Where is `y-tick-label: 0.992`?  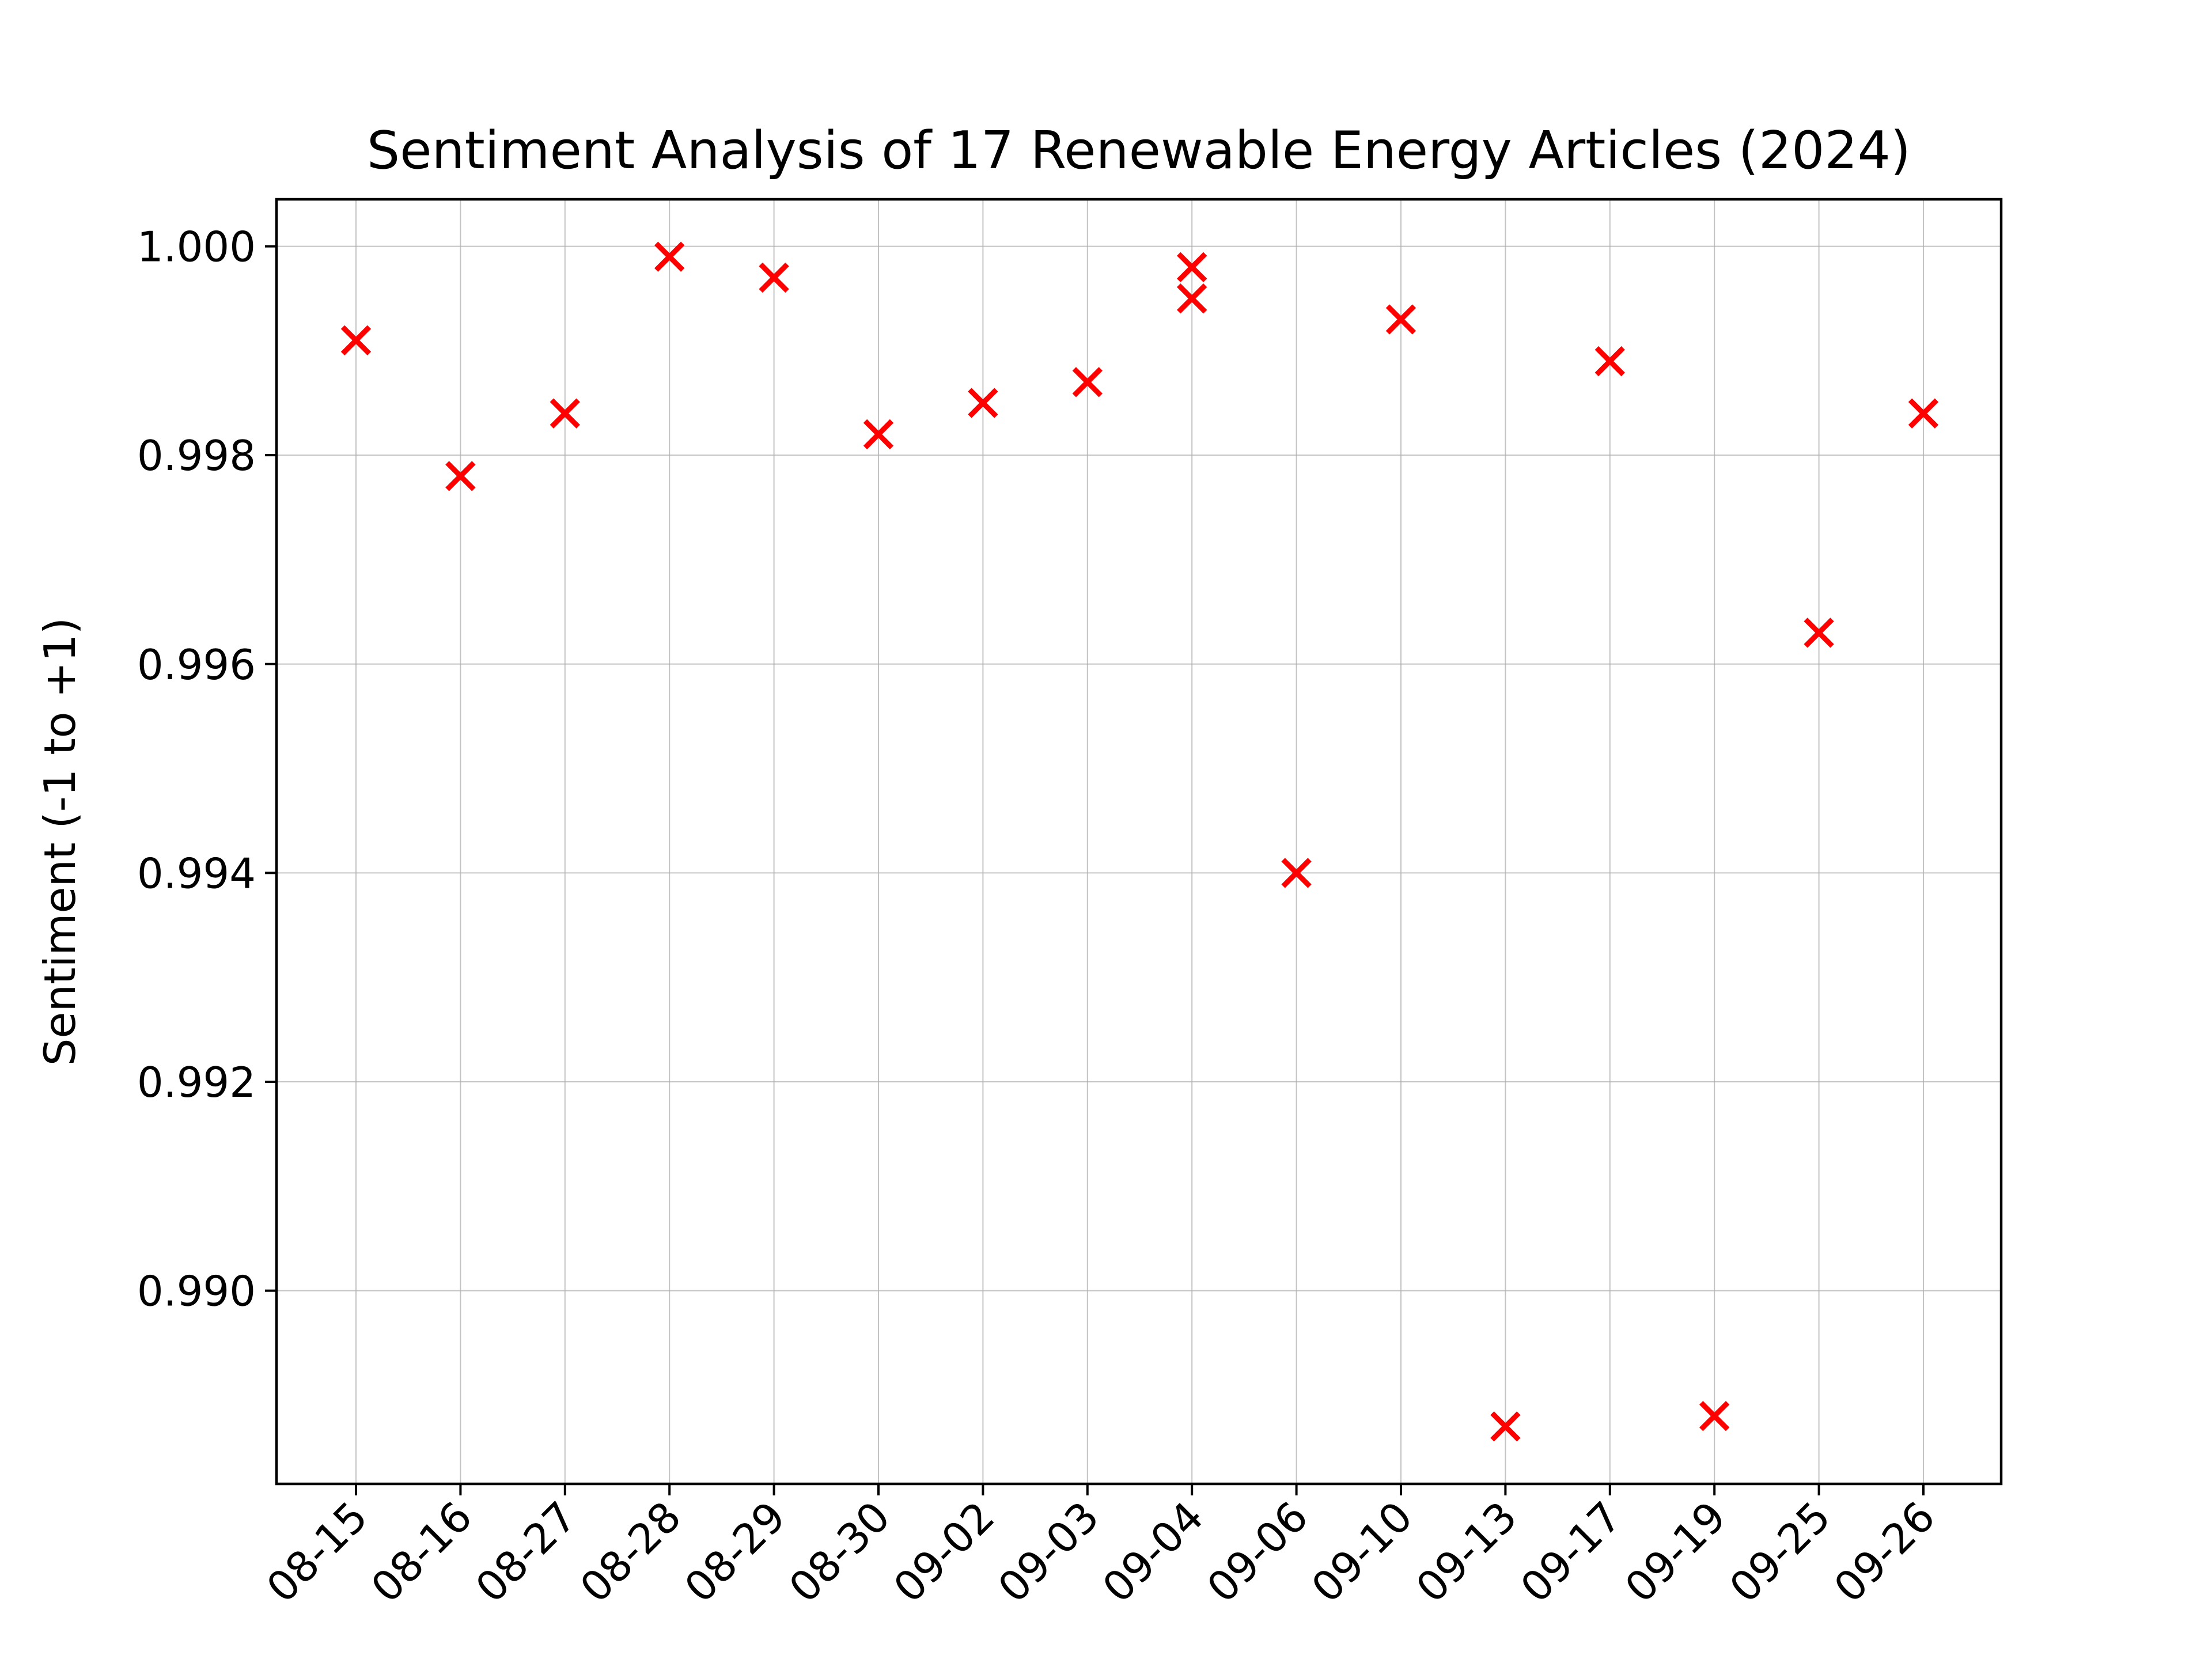
y-tick-label: 0.992 is located at coordinates (196, 1082).